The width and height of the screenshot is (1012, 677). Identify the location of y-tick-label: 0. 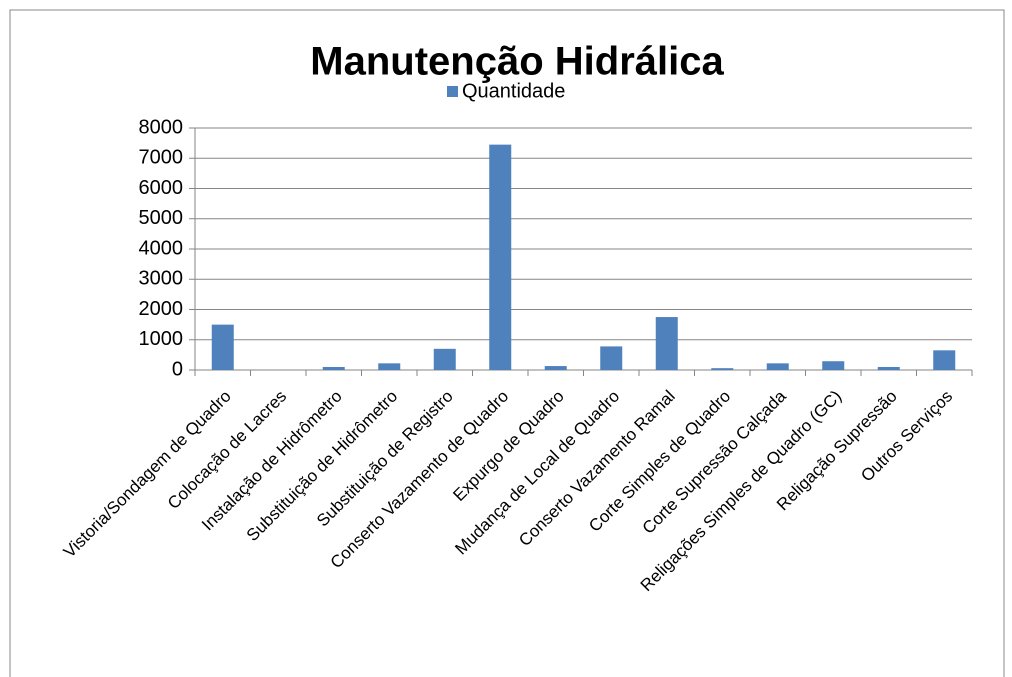
(177, 369).